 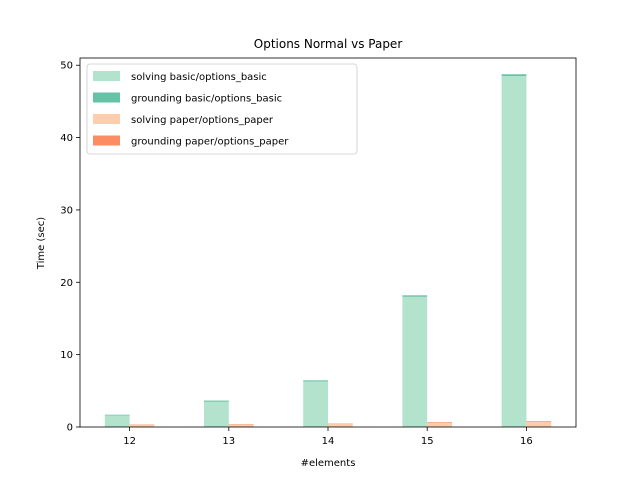 I want to click on x-tick-label: 14, so click(x=328, y=441).